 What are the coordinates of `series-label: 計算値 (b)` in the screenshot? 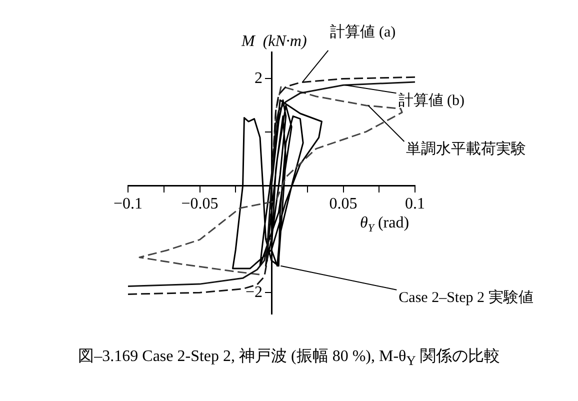 It's located at (431, 101).